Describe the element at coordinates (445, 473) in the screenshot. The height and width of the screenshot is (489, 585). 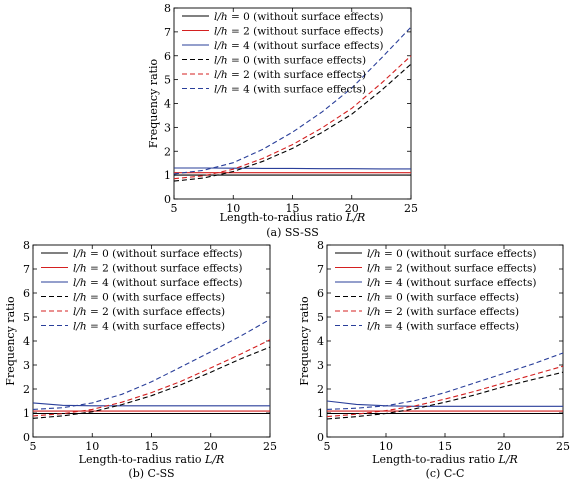
I see `panel-caption: (c) C-C` at that location.